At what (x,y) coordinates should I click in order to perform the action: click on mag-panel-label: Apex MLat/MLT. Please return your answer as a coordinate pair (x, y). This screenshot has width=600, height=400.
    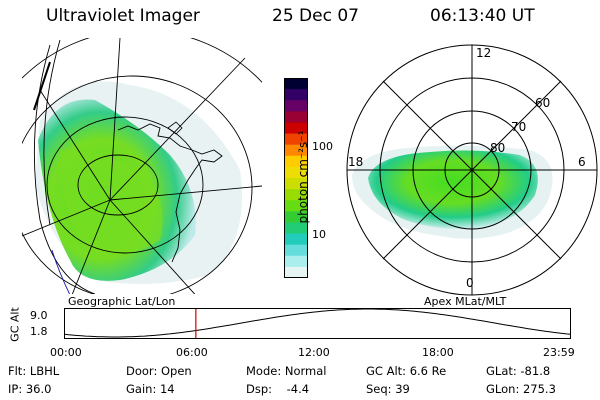
    Looking at the image, I should click on (465, 301).